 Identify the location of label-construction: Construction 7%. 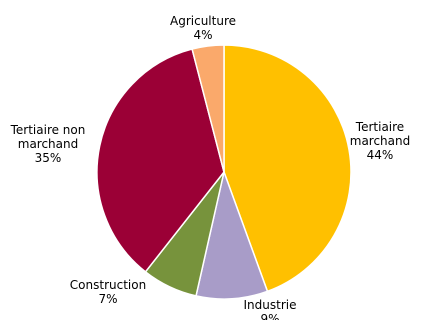
(108, 292).